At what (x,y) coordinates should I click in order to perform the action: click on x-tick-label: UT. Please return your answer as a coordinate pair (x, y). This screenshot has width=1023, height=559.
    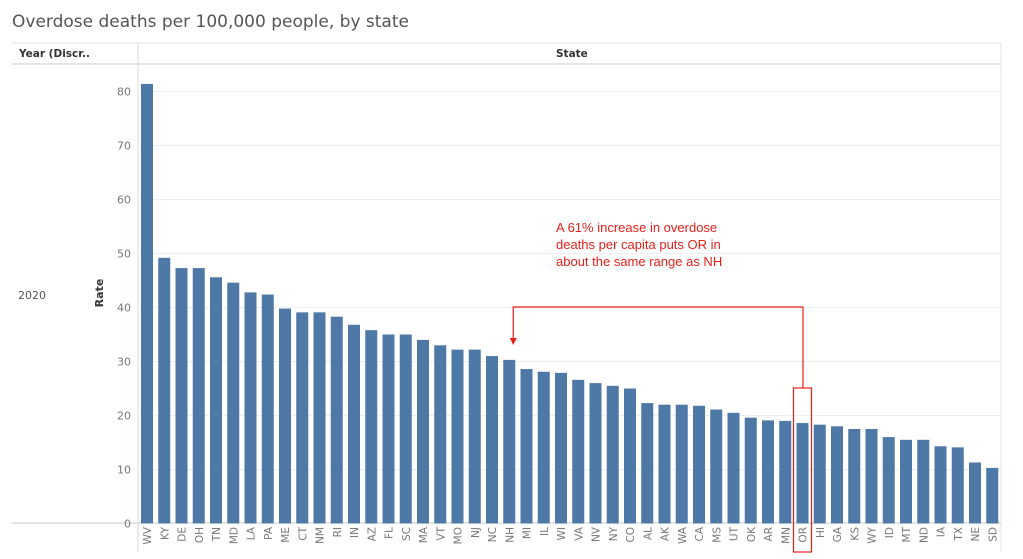
    Looking at the image, I should click on (735, 533).